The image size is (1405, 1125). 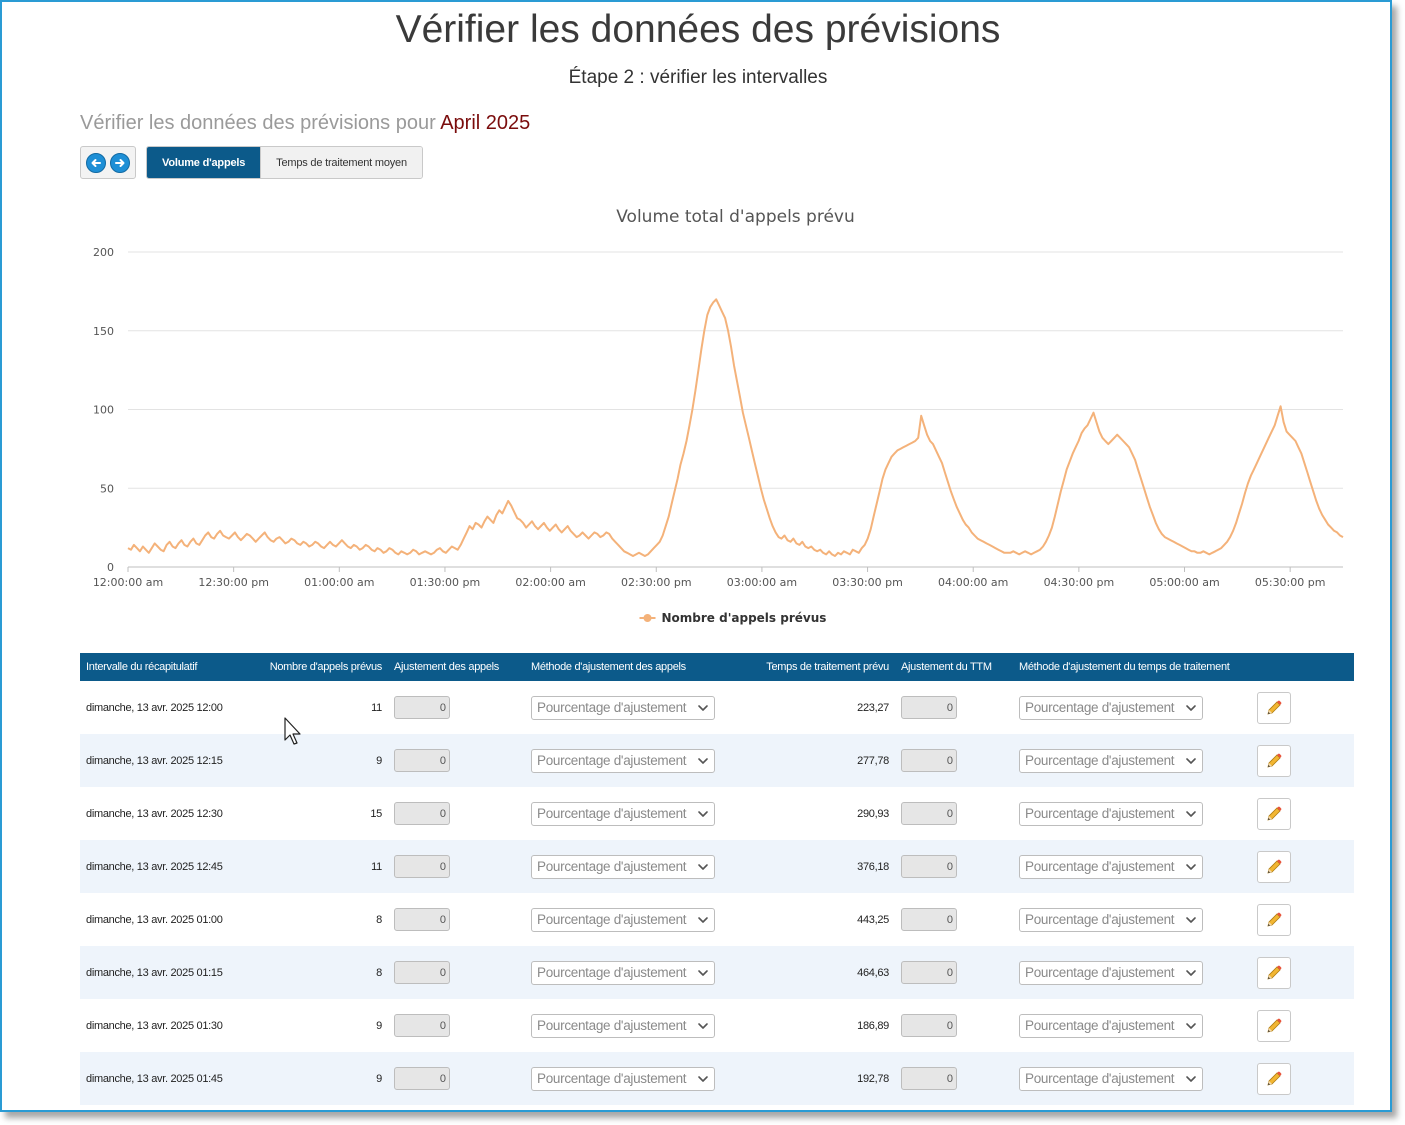 What do you see at coordinates (550, 582) in the screenshot?
I see `x-tick-label: 02:00:00 am` at bounding box center [550, 582].